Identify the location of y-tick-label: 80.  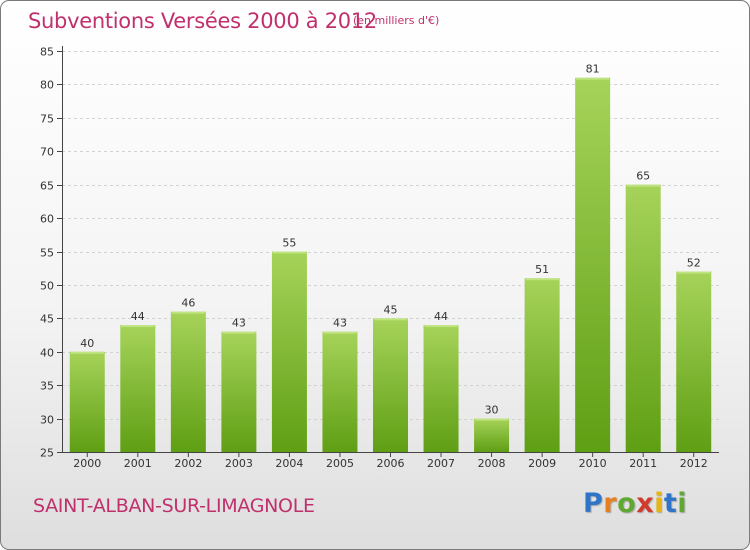
(47, 85).